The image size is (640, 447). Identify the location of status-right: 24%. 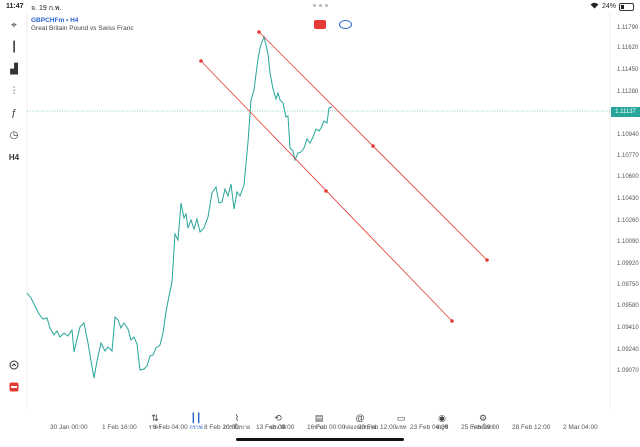
(612, 6).